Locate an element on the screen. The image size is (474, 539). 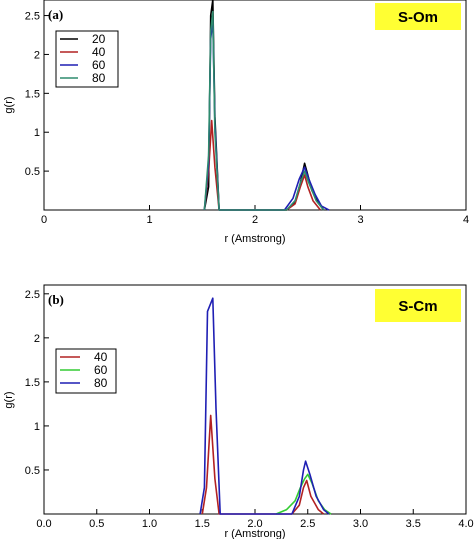
x-tick-label: 3.5 is located at coordinates (413, 524).